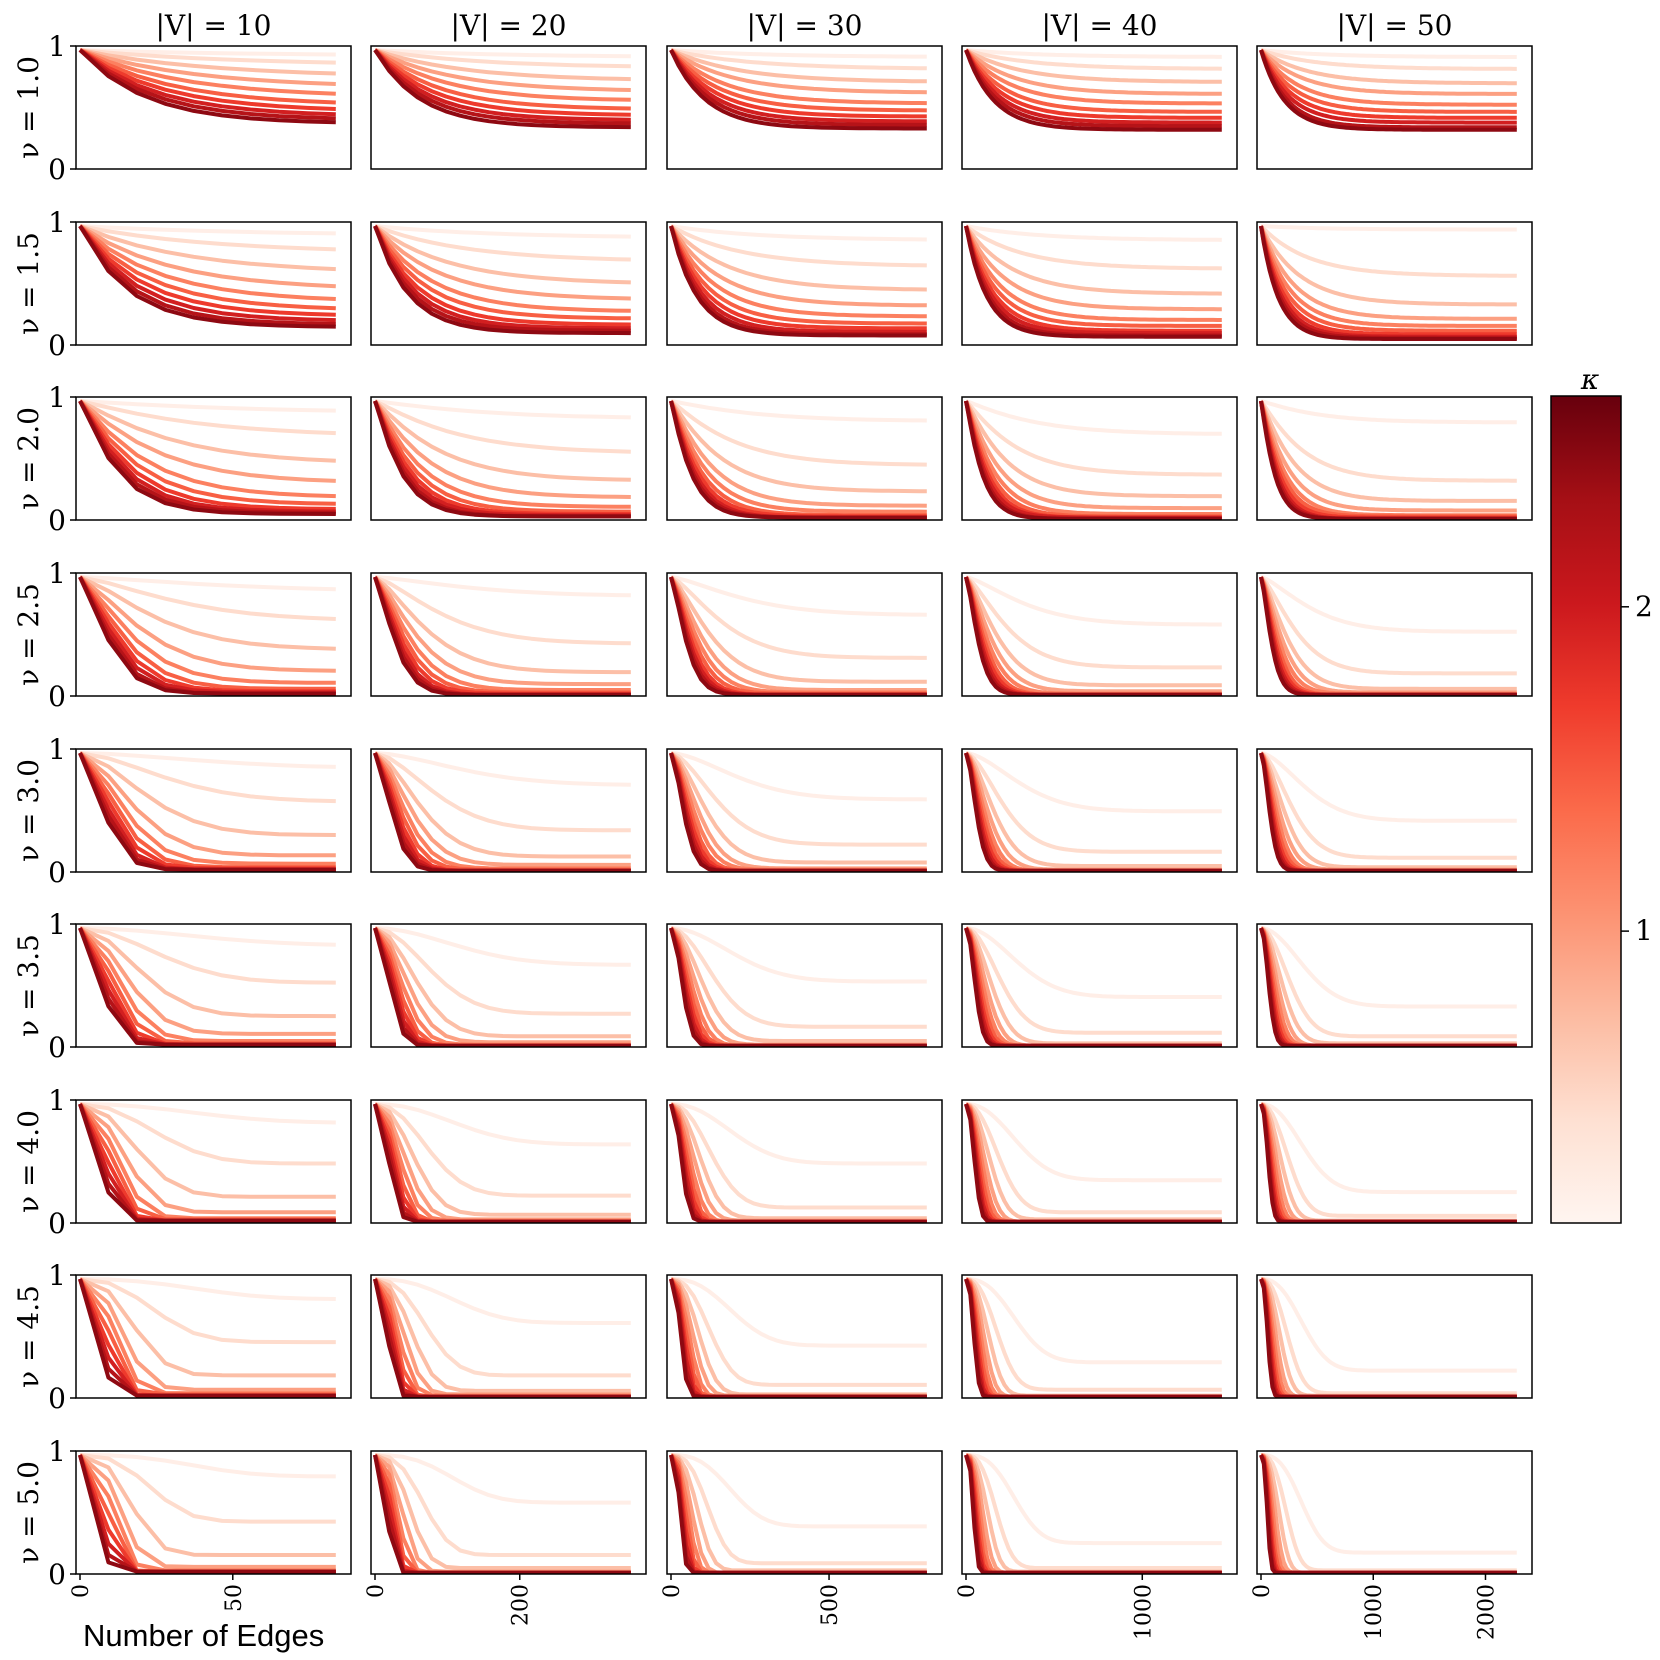 This screenshot has height=1660, width=1660. Describe the element at coordinates (967, 1591) in the screenshot. I see `x-tick-label: 0` at that location.